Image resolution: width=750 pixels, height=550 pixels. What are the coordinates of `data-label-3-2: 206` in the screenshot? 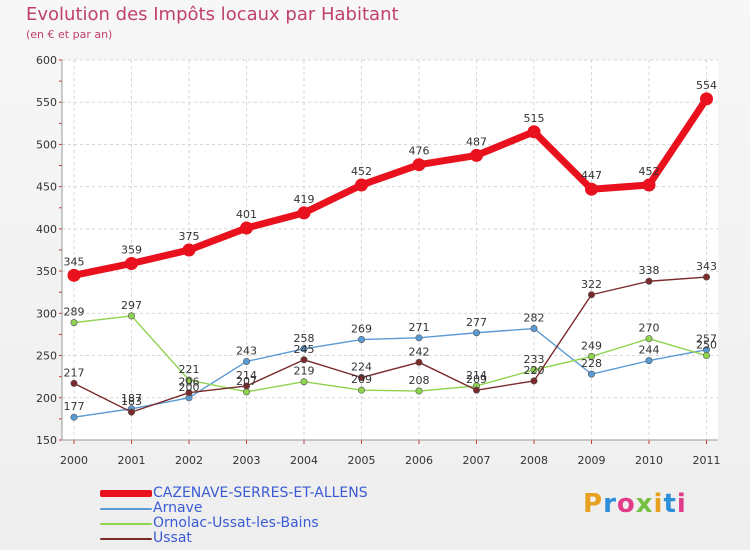 It's located at (189, 382).